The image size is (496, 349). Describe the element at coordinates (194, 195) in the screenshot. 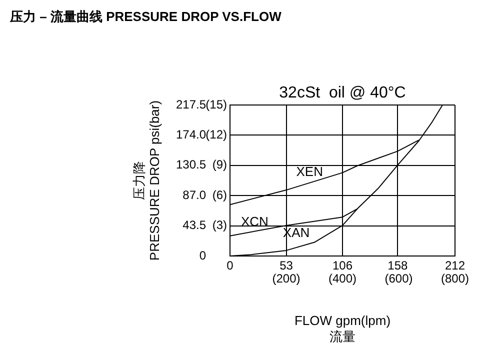

I see `y-tick-label: 87.0` at that location.